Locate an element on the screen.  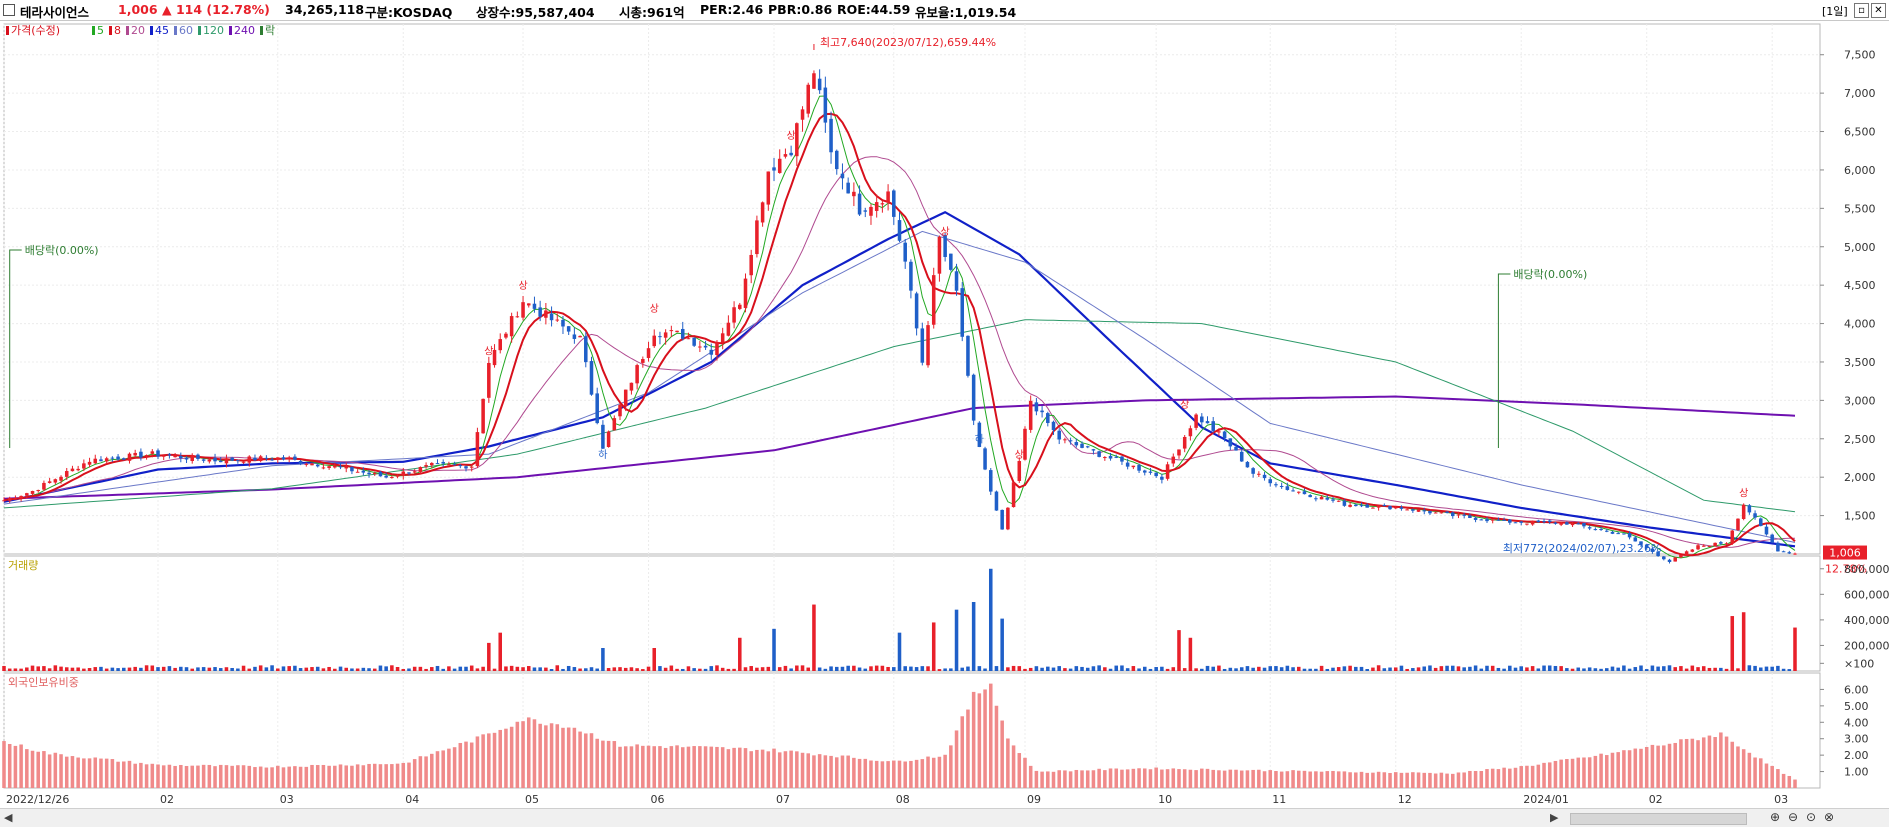
close-icon: ✕ is located at coordinates (1878, 10).